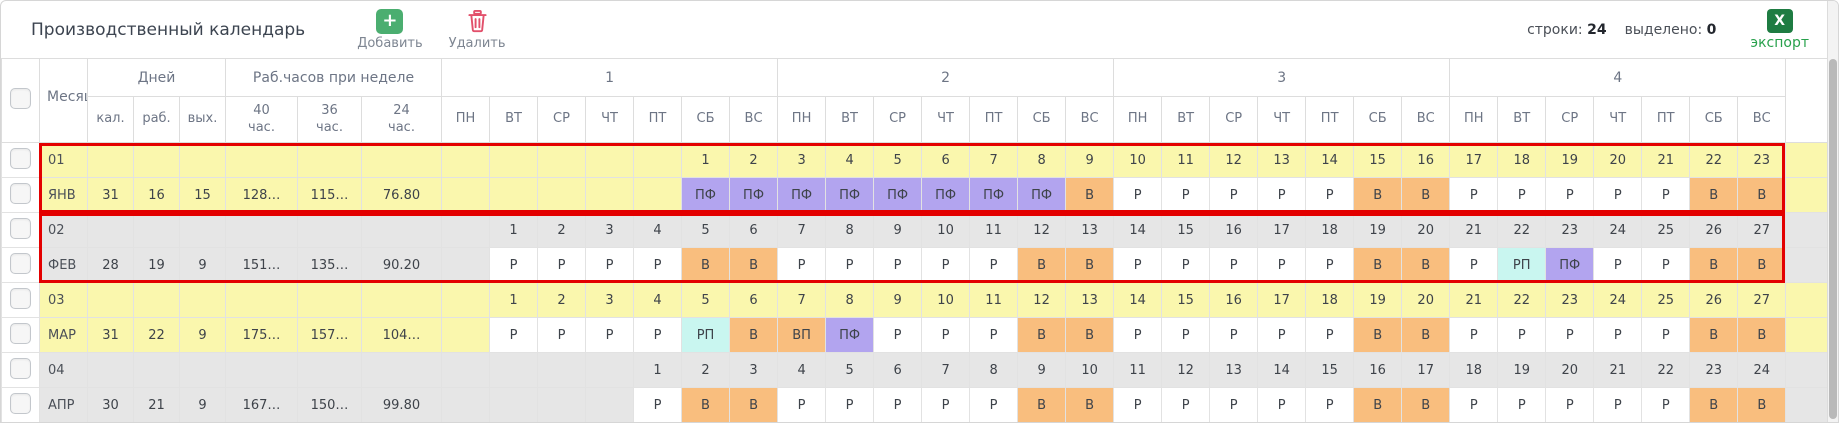 Image resolution: width=1841 pixels, height=425 pixels. I want to click on export-button: X экспорт, so click(1779, 29).